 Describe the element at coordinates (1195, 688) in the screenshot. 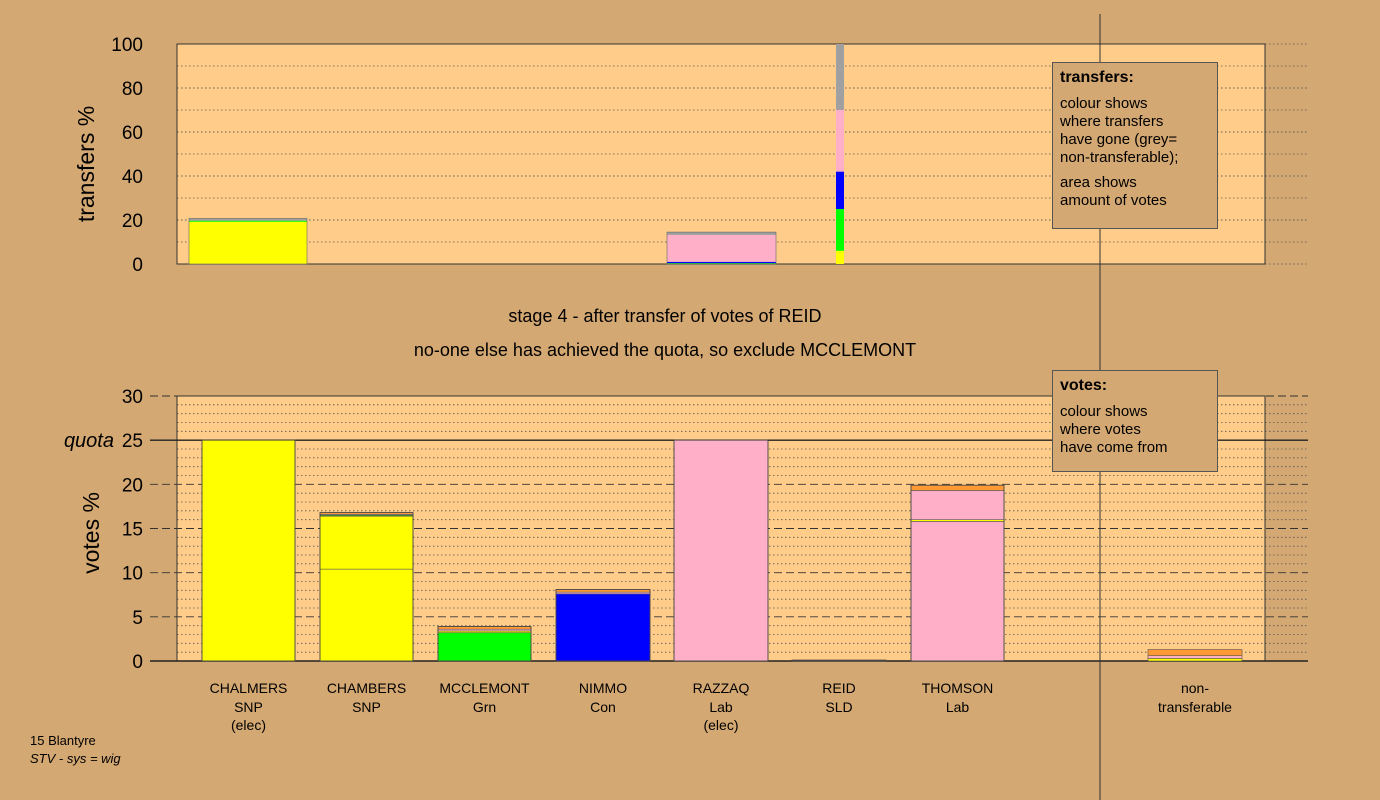

I see `non-transferable-label: non-` at that location.